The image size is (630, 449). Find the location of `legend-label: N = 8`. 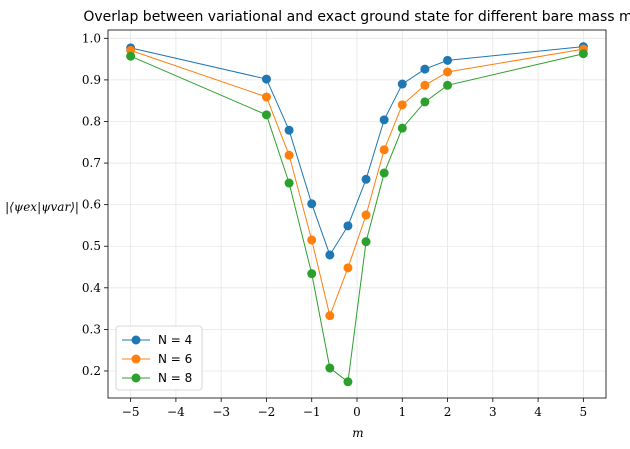

legend-label: N = 8 is located at coordinates (175, 378).